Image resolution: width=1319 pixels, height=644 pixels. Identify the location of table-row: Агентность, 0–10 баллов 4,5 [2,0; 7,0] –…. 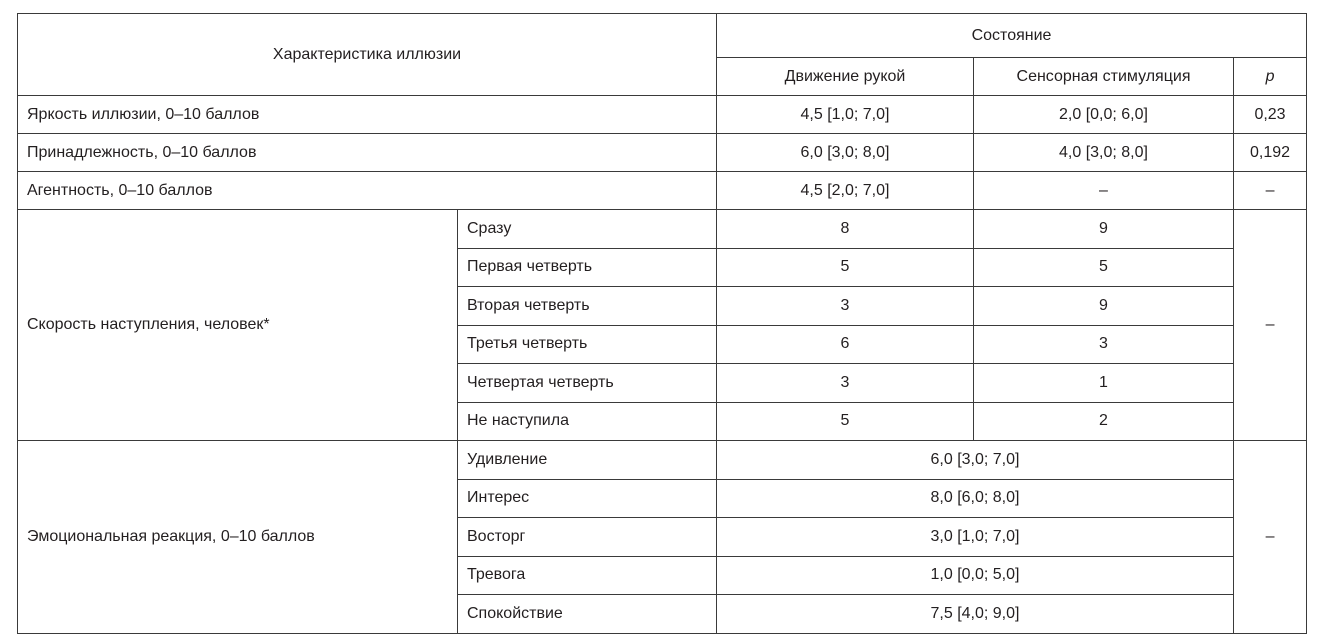
(662, 190).